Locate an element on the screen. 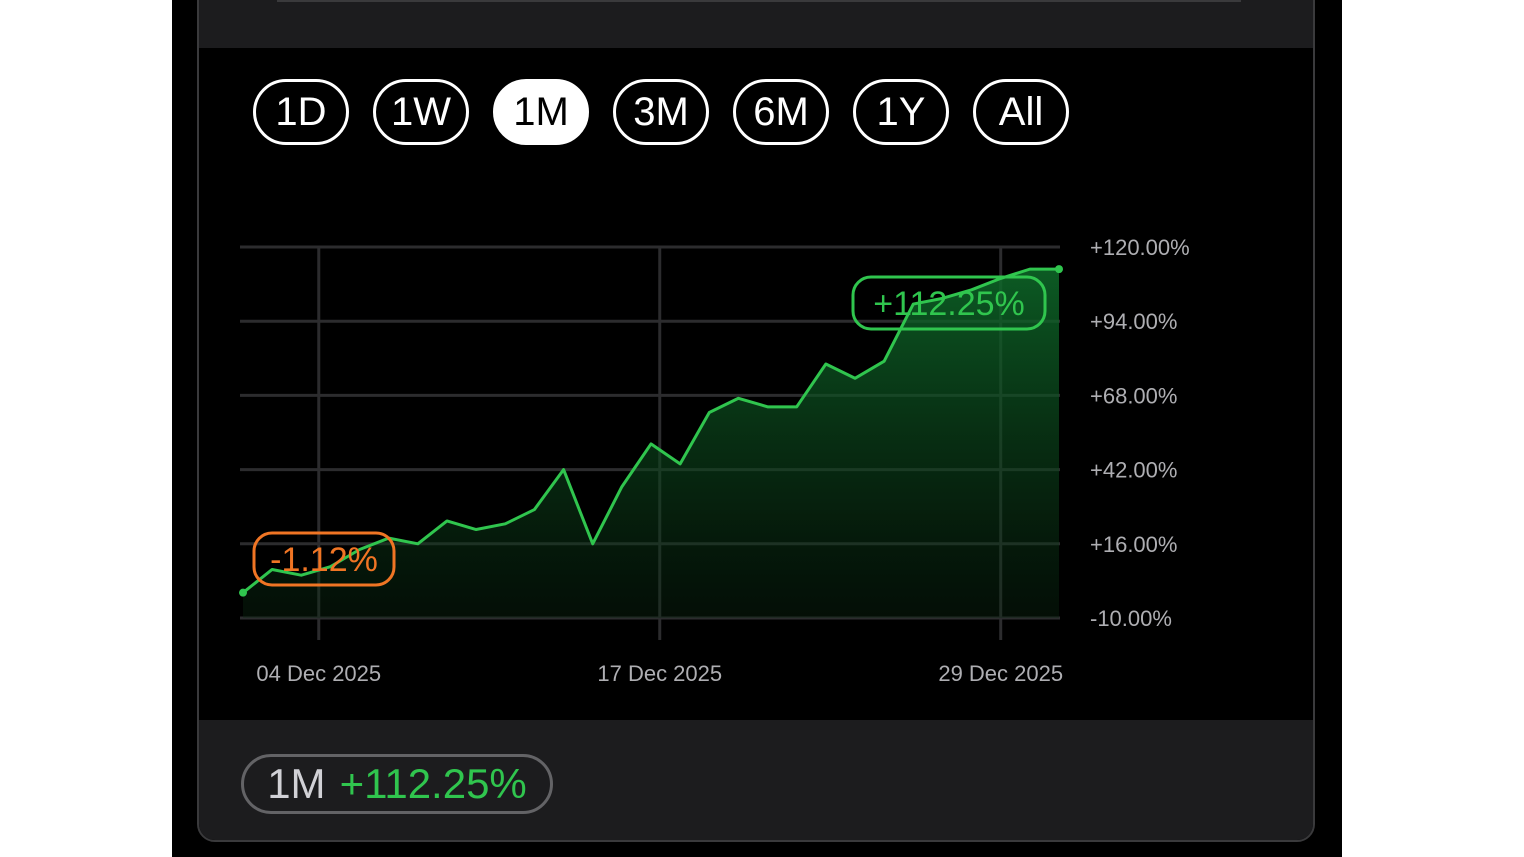  range-button-1m: 1M is located at coordinates (541, 112).